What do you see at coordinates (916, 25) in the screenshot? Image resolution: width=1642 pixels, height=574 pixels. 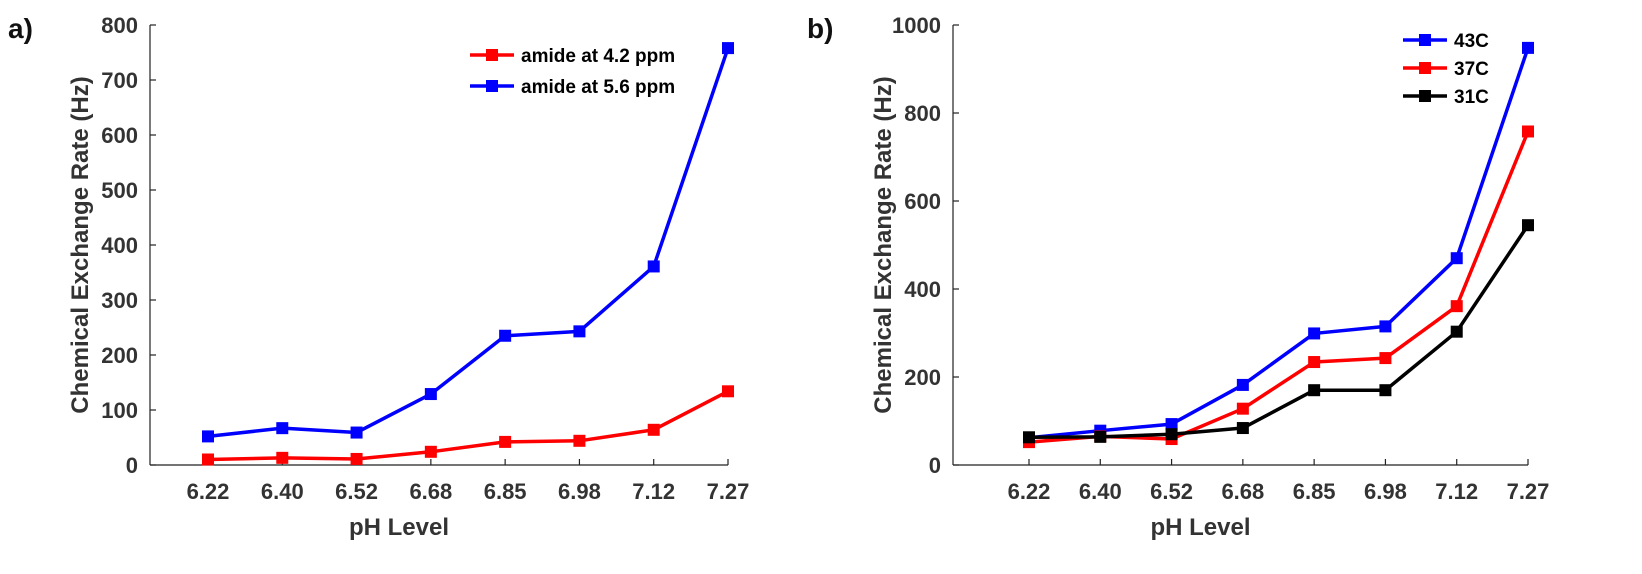 I see `y-tick-label: 1000` at bounding box center [916, 25].